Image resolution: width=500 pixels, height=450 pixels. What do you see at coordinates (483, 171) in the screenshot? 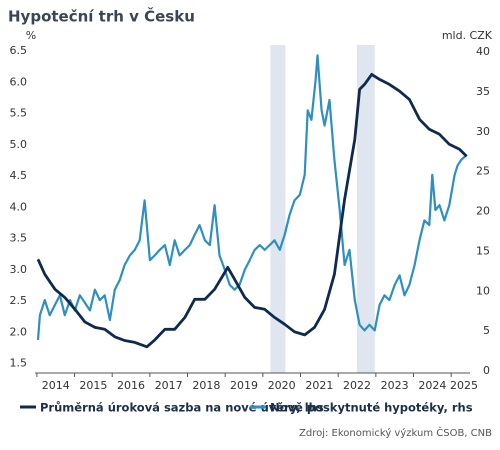
I see `y2-tick-label: 25` at bounding box center [483, 171].